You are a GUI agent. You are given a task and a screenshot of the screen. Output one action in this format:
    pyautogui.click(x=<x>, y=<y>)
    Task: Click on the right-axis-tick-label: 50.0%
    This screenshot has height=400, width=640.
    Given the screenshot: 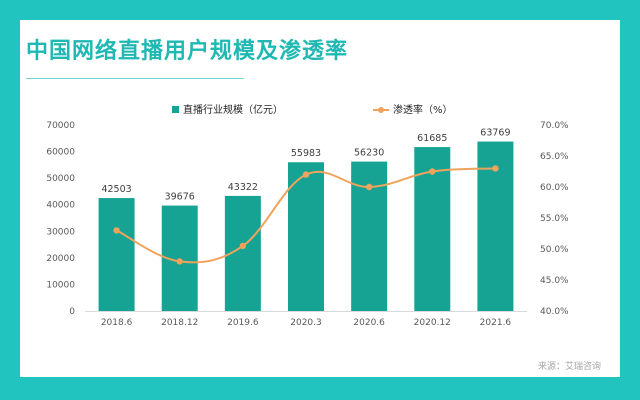 What is the action you would take?
    pyautogui.click(x=554, y=250)
    